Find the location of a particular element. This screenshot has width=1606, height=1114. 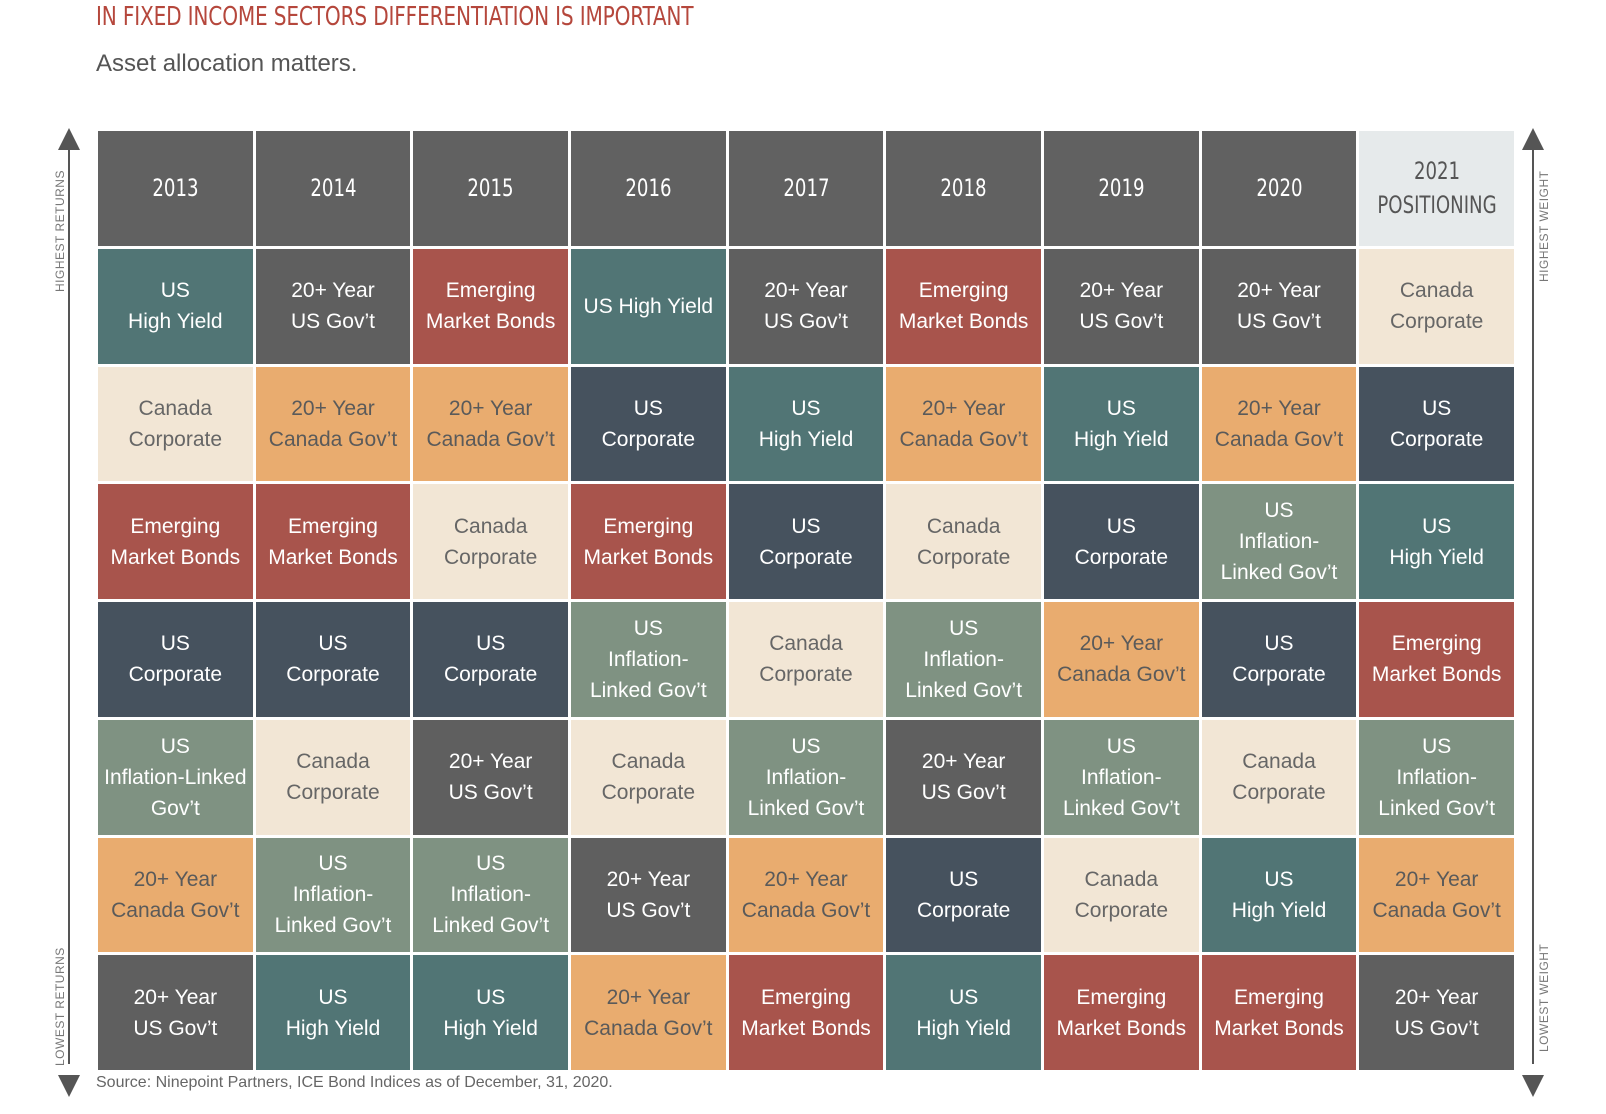

column-header: 2013 is located at coordinates (175, 188).